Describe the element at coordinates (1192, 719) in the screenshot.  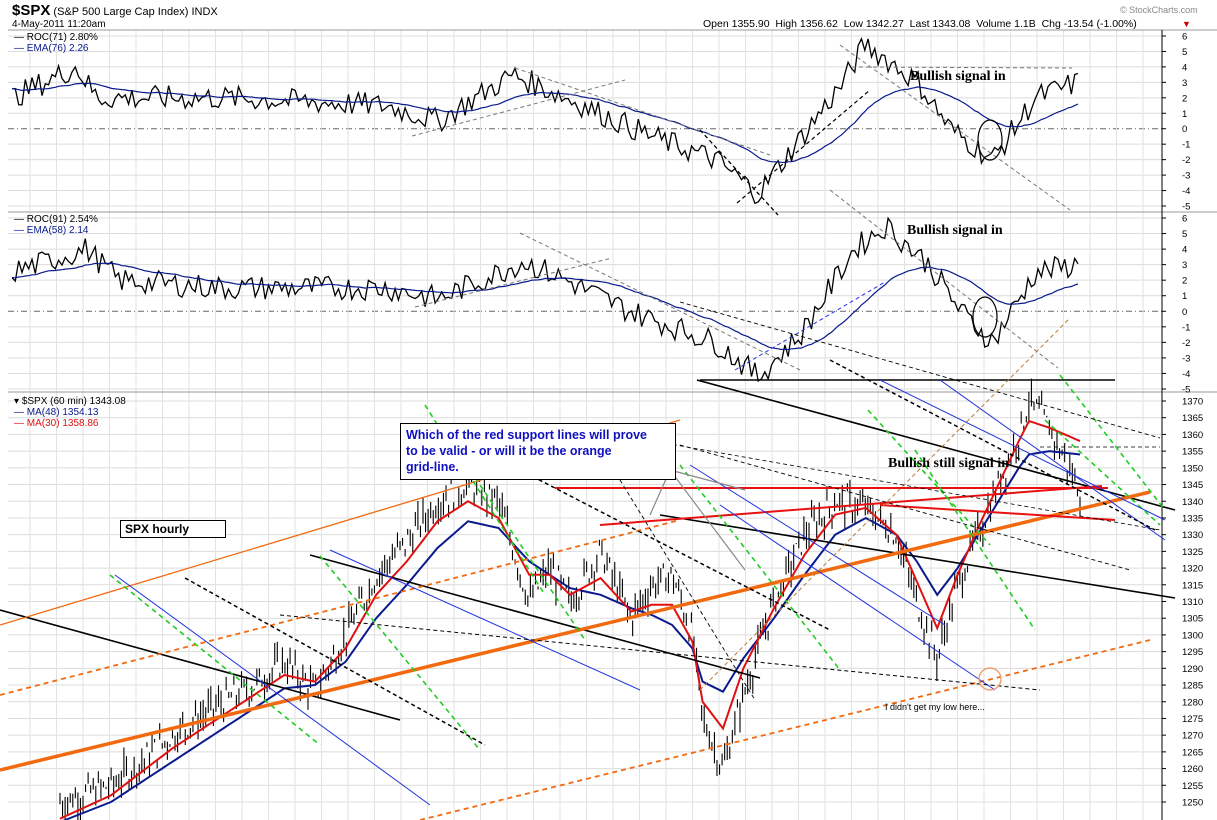
I see `y-tick-label: 1275` at that location.